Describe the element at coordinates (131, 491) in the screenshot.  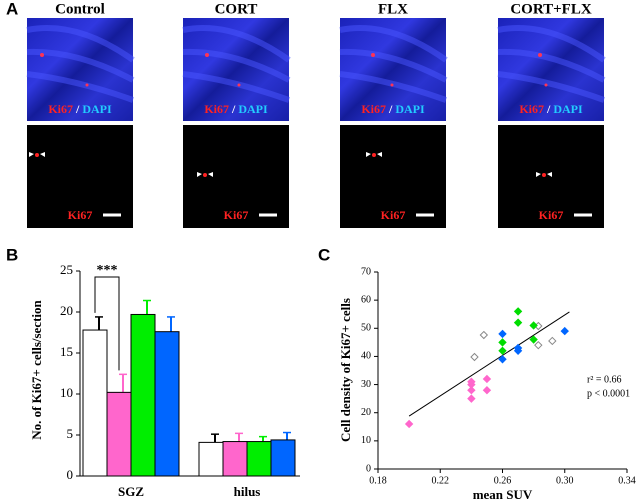
I see `x-tick-label: SGZ` at that location.